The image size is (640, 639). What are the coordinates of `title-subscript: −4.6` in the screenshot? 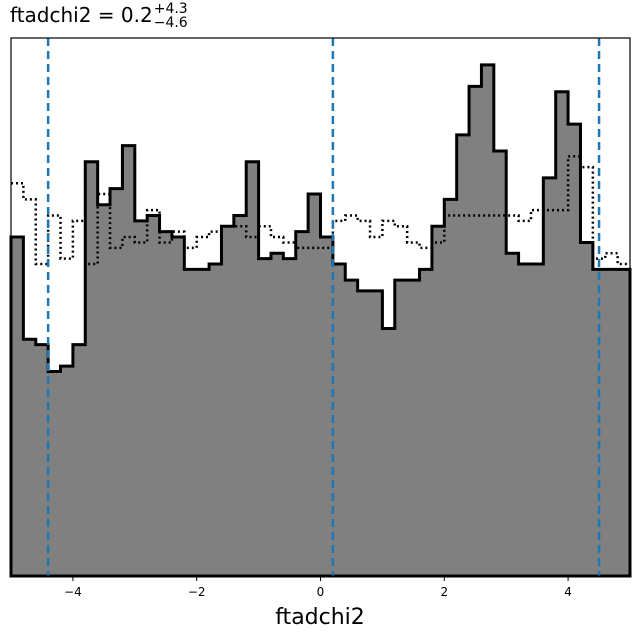 It's located at (171, 23).